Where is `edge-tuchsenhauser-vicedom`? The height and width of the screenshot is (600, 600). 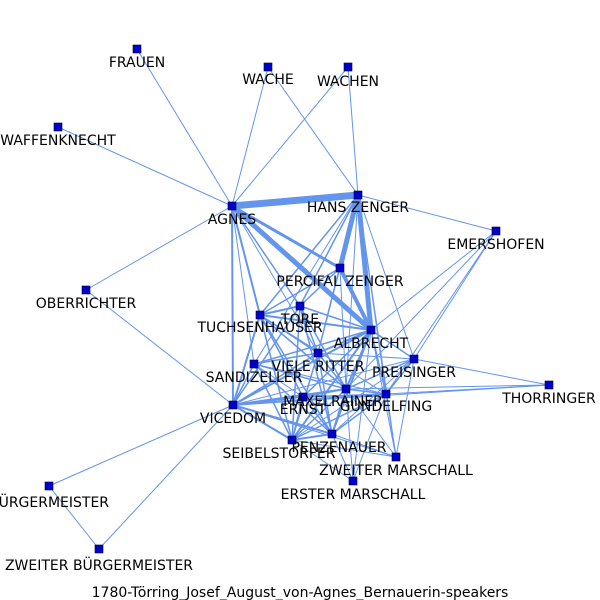 edge-tuchsenhauser-vicedom is located at coordinates (246, 360).